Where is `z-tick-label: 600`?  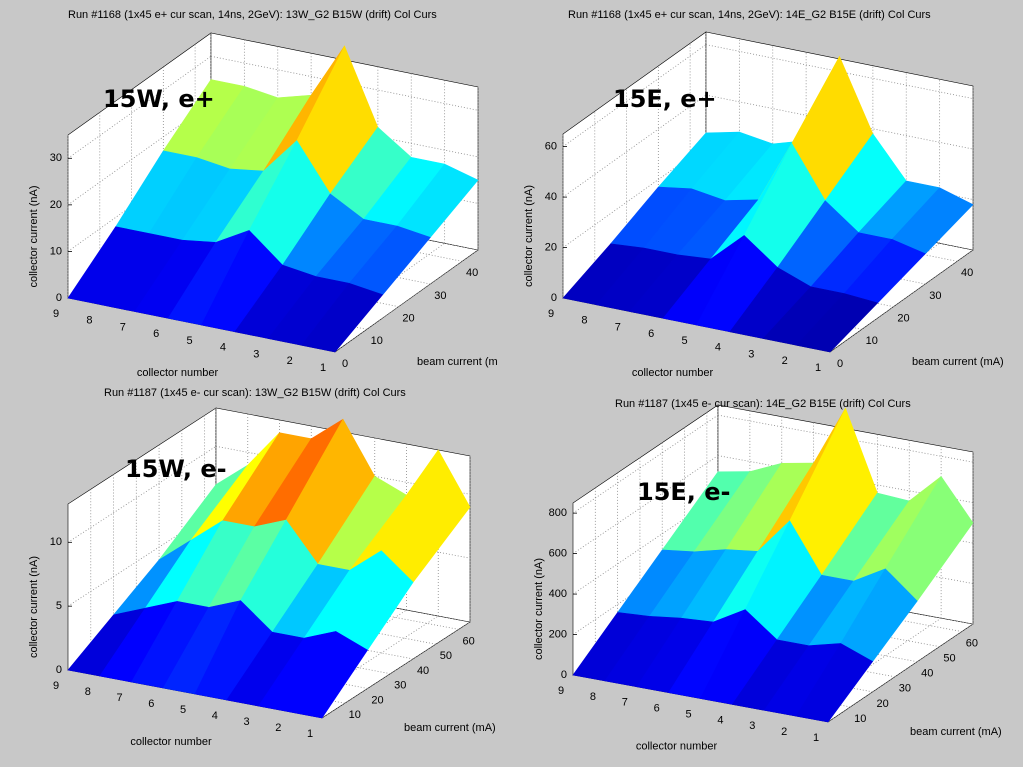 z-tick-label: 600 is located at coordinates (558, 553).